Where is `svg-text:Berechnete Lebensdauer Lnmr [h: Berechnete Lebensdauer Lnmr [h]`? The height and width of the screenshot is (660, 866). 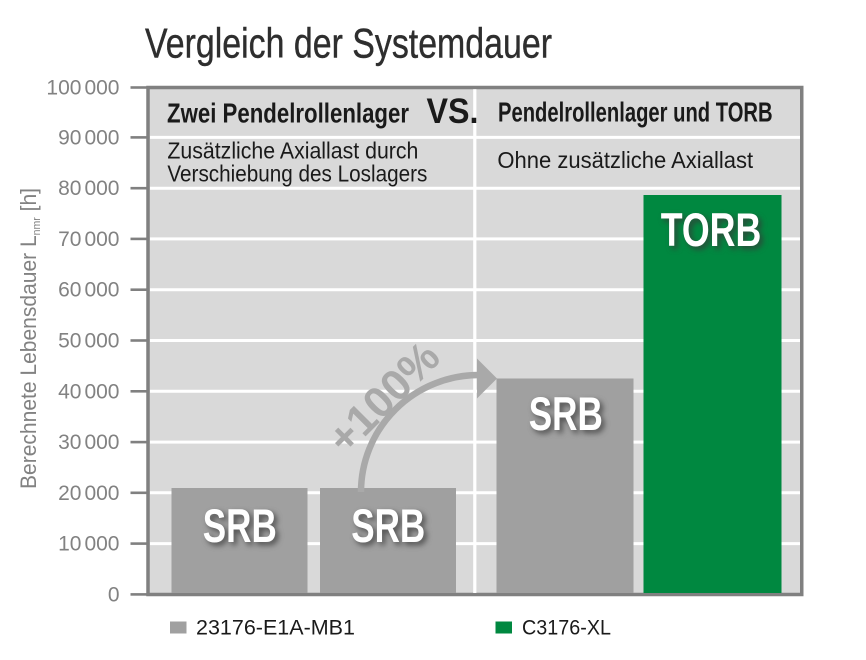 svg-text:Berechnete Lebensdauer Lnmr [h: Berechnete Lebensdauer Lnmr [h] is located at coordinates (30, 338).